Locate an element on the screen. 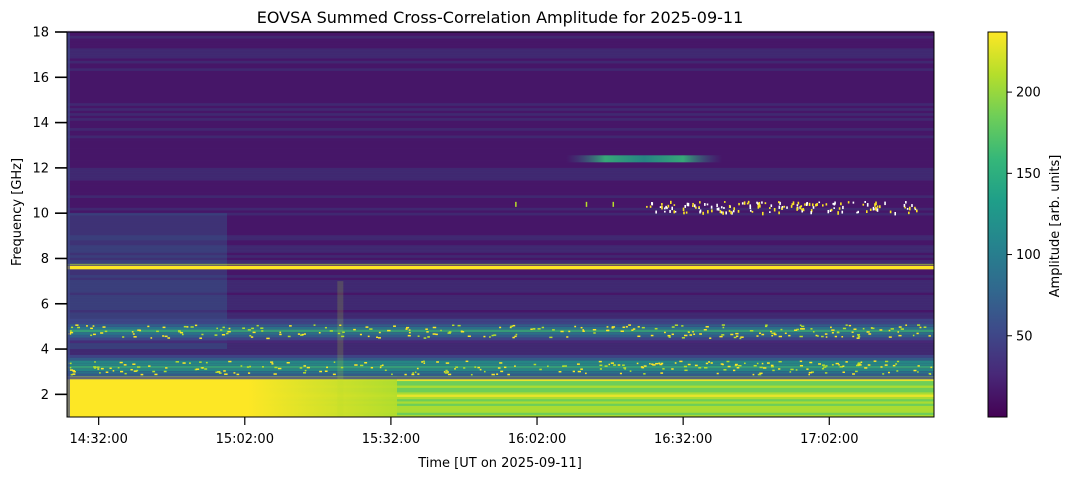 The height and width of the screenshot is (479, 1073). heatmap-continuum-row is located at coordinates (500, 393).